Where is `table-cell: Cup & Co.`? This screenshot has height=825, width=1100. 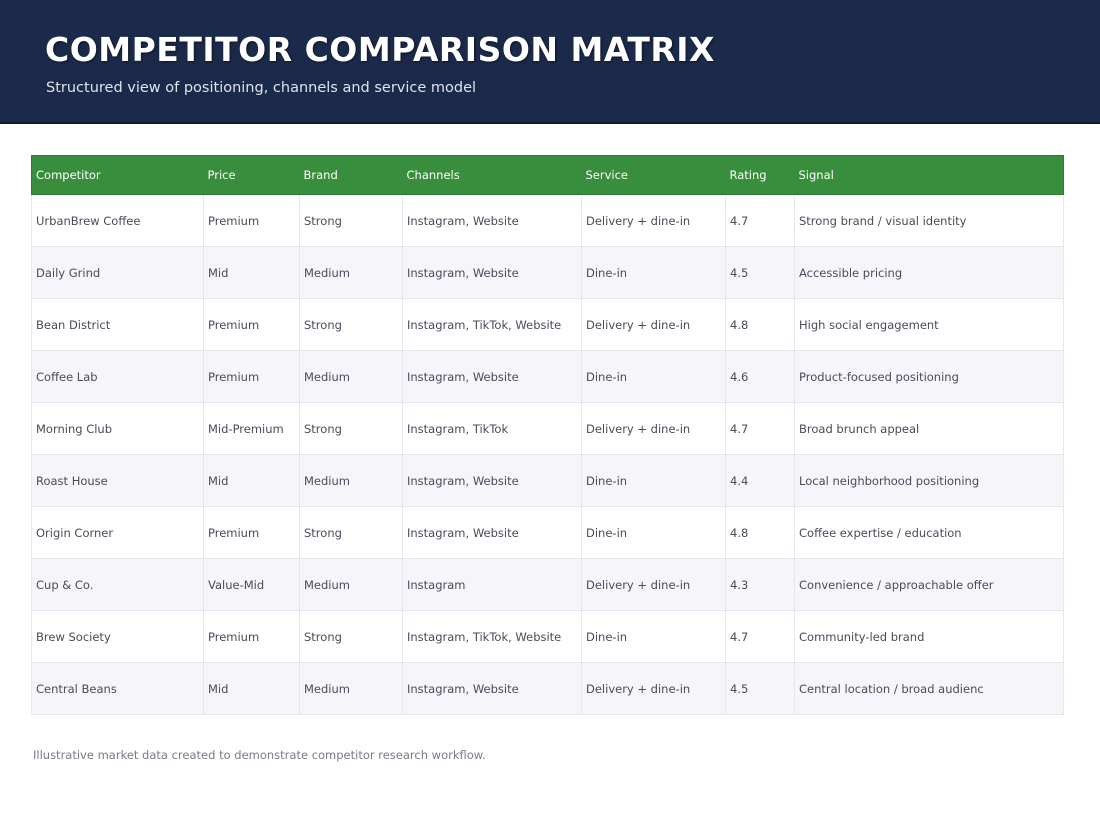
table-cell: Cup & Co. is located at coordinates (117, 584).